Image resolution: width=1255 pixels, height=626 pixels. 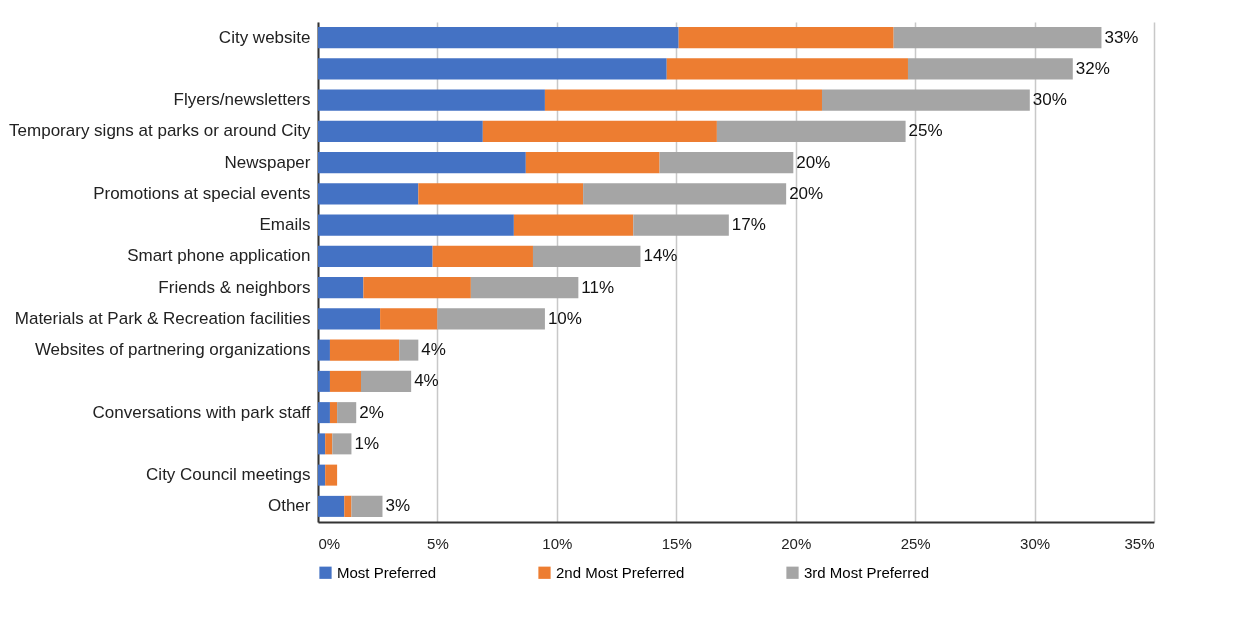 What do you see at coordinates (234, 287) in the screenshot?
I see `y-tick-label: Friends & neighbors` at bounding box center [234, 287].